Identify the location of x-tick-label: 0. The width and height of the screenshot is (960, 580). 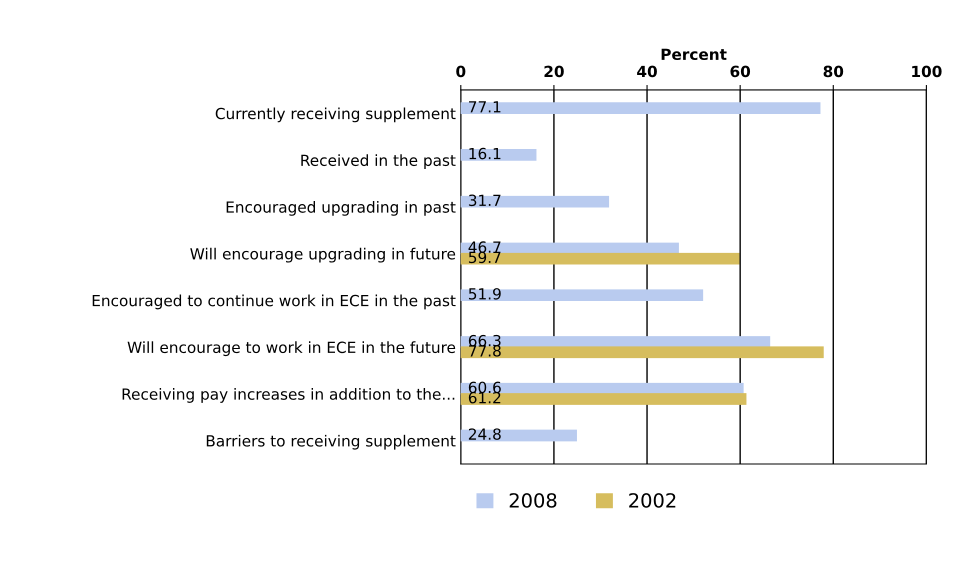
(461, 72).